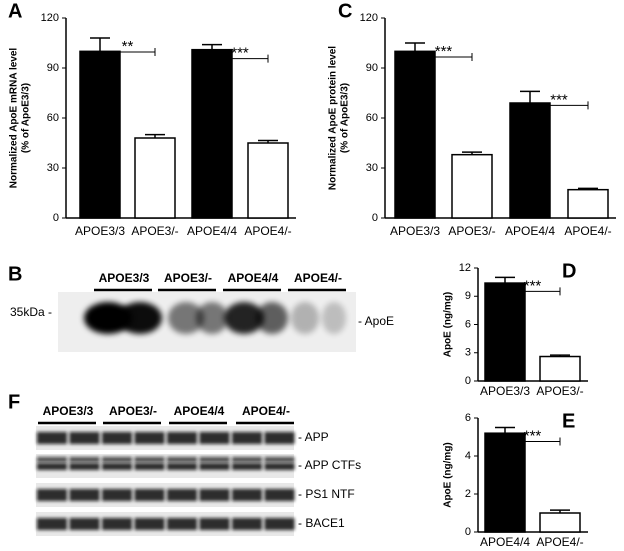 Image resolution: width=624 pixels, height=551 pixels. What do you see at coordinates (326, 494) in the screenshot?
I see `band-label: - PS1 NTF` at bounding box center [326, 494].